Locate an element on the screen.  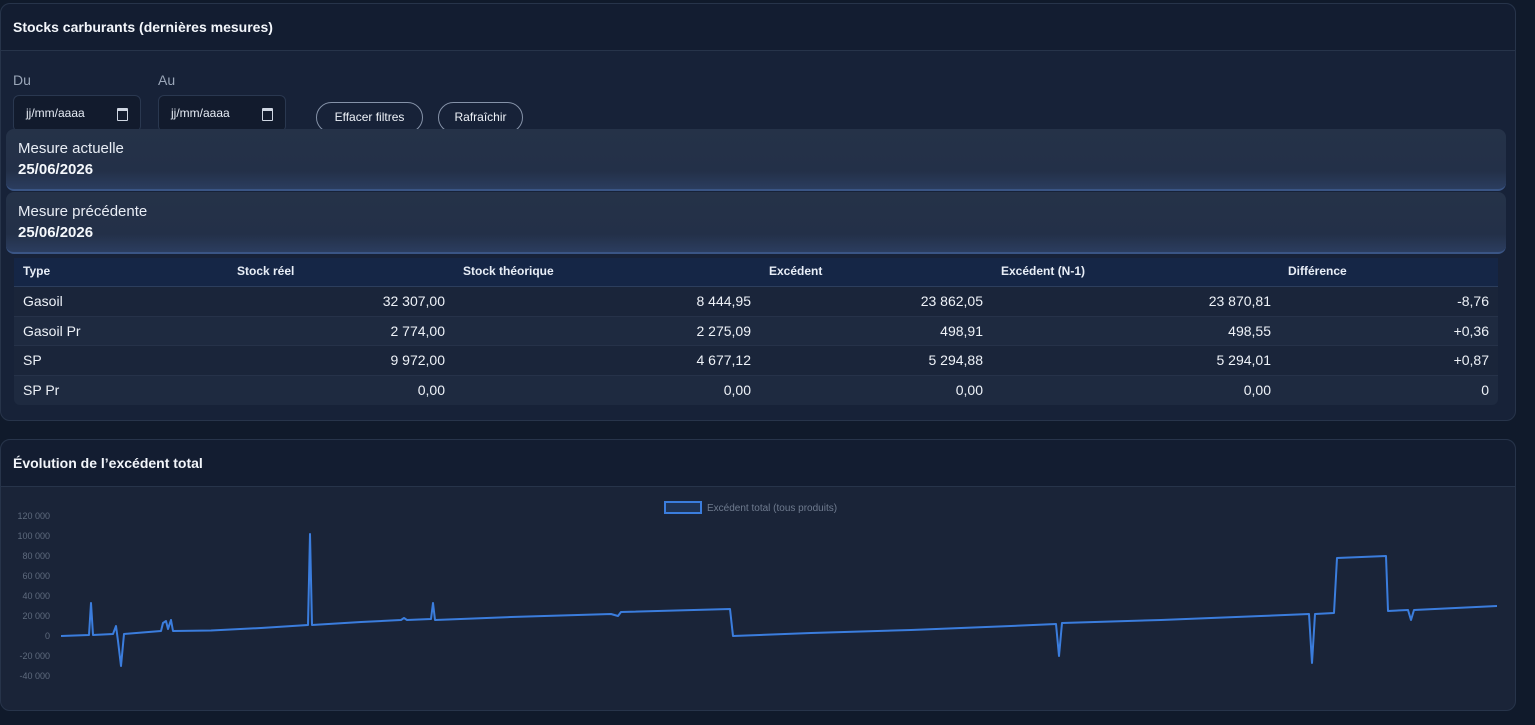
previous-measure-panel: Mesure précédente 25/06/2026 is located at coordinates (756, 223).